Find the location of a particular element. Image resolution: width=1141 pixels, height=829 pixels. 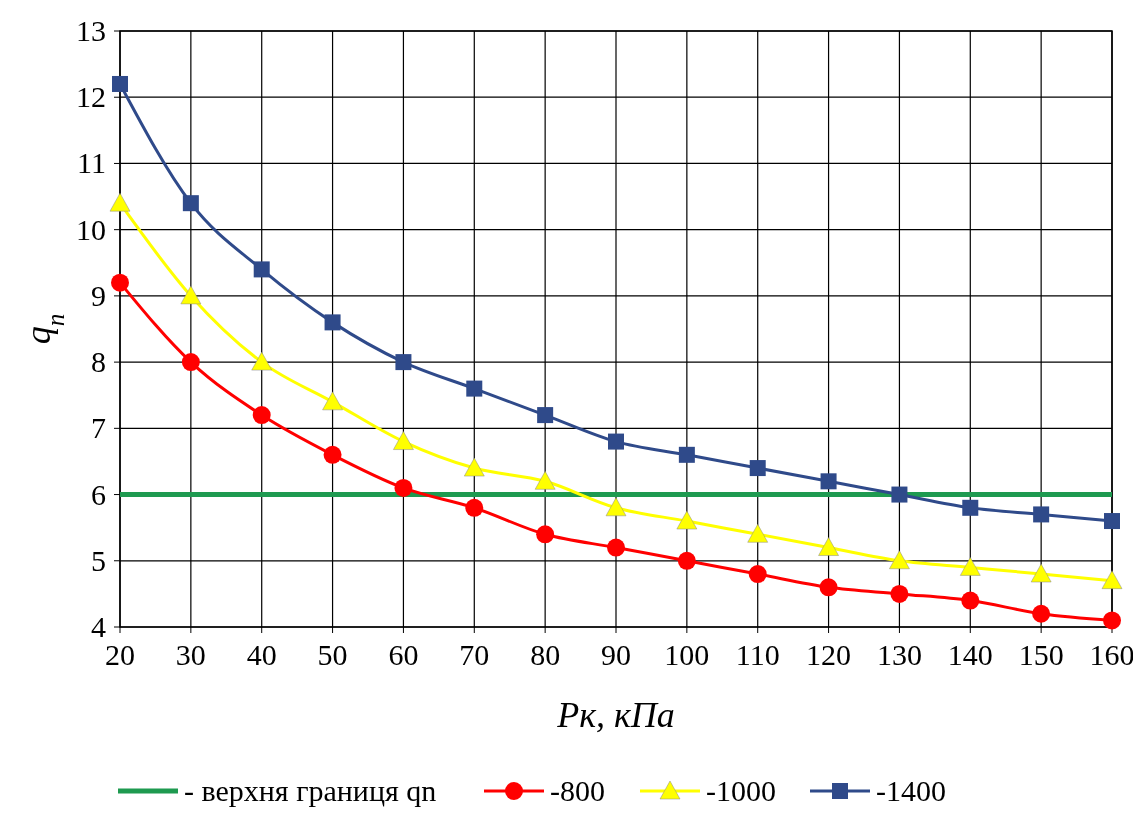

x-axis-title: Рк, кПа is located at coordinates (615, 715).